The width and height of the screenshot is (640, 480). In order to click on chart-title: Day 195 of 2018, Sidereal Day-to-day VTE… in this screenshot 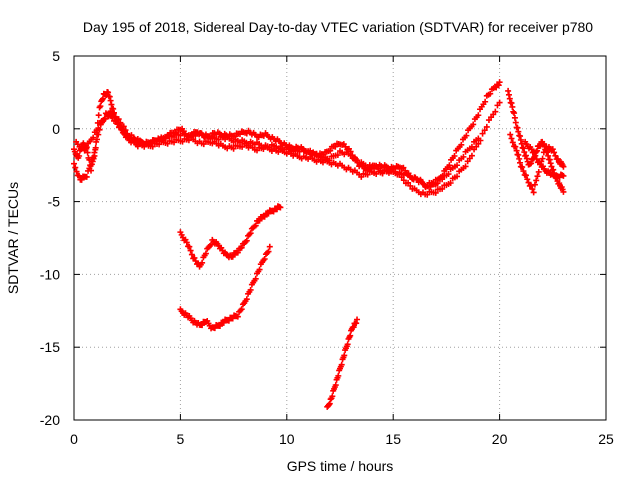, I will do `click(338, 27)`.